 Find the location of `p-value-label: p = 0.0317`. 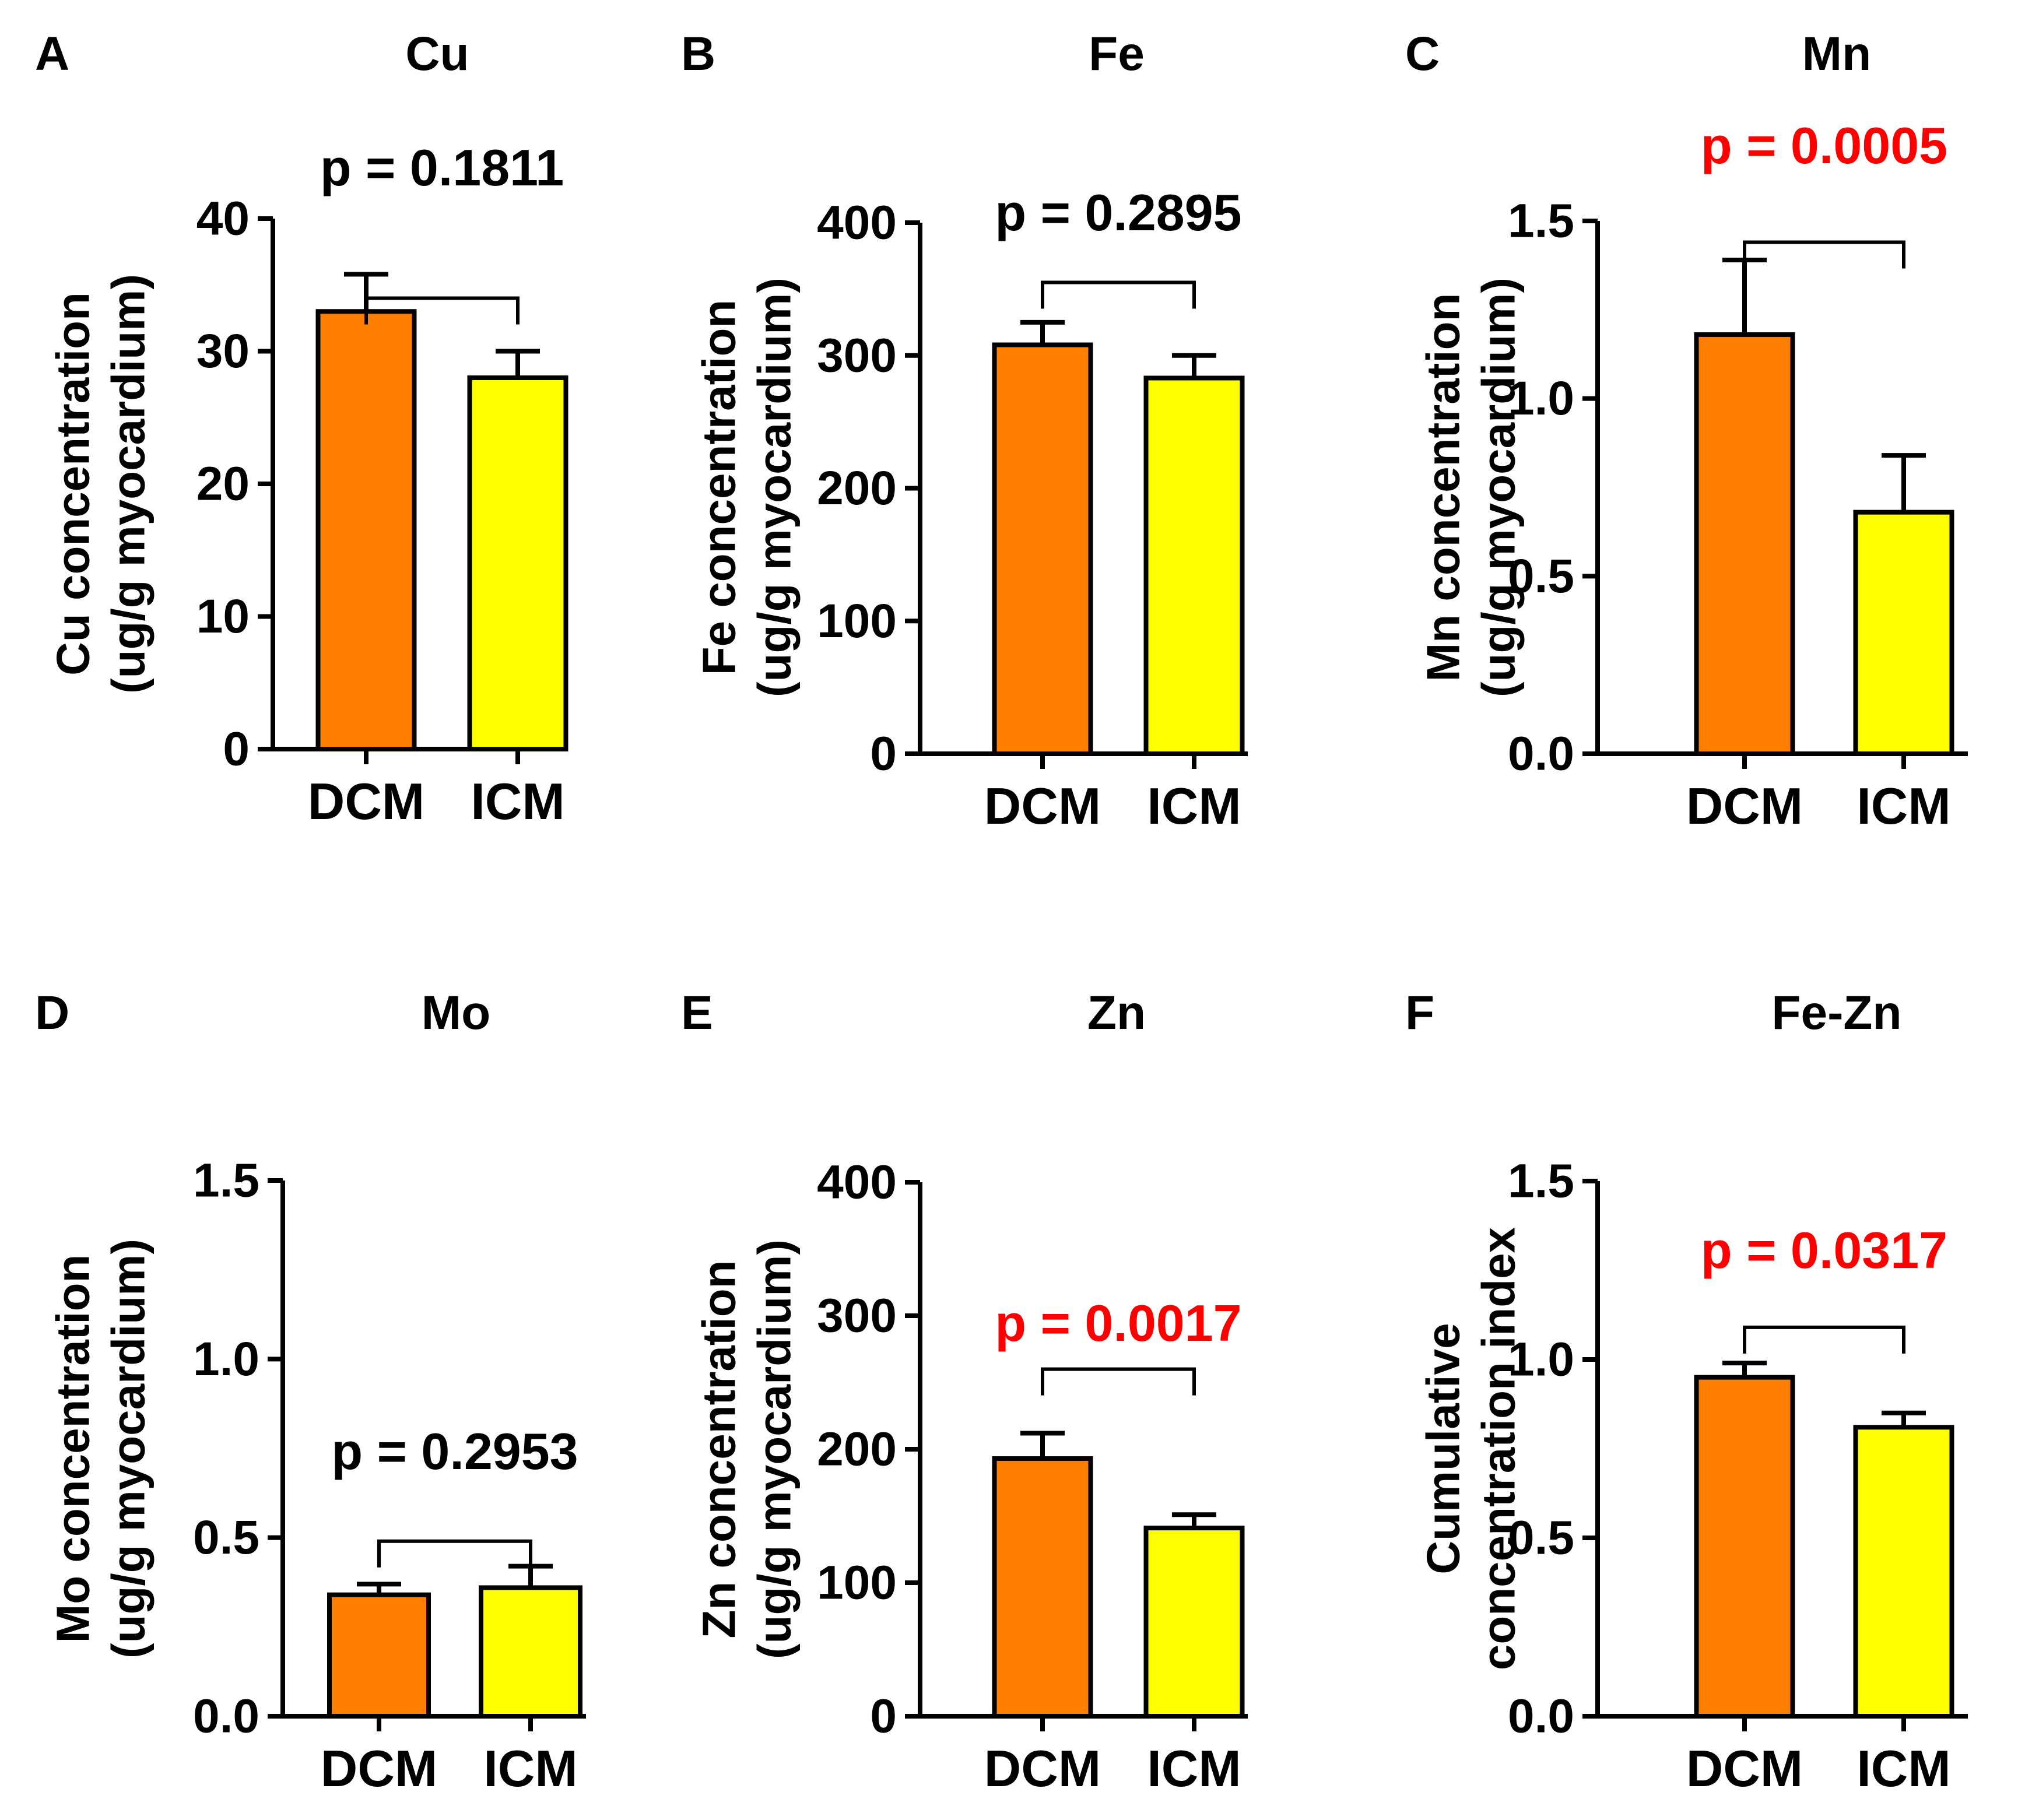

p-value-label: p = 0.0317 is located at coordinates (1824, 1250).